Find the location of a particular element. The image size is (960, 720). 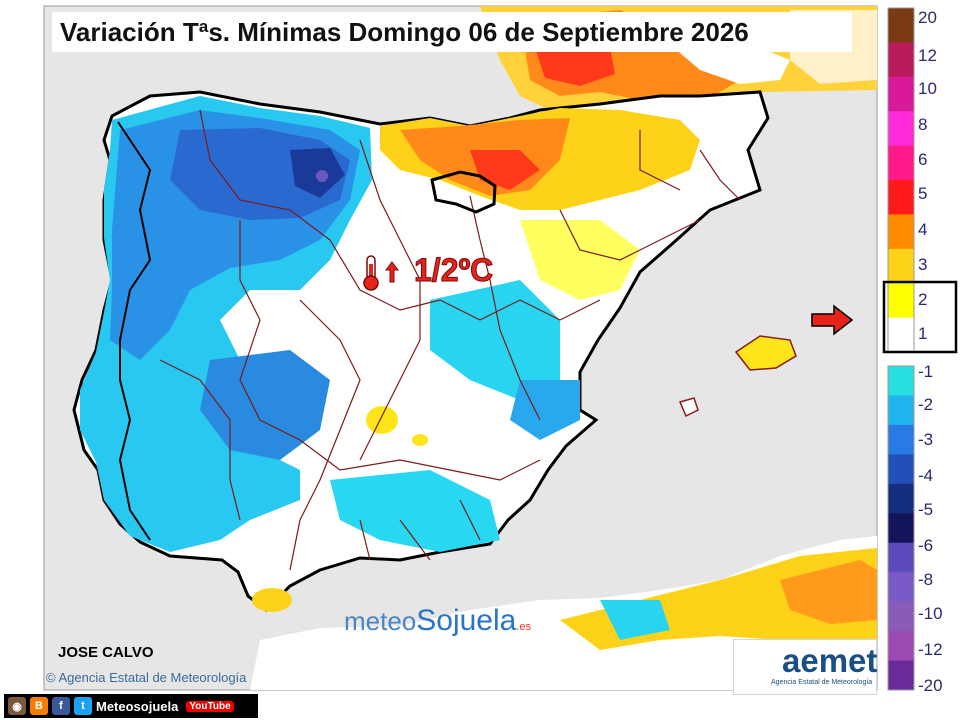

author-name: JOSE CALVO is located at coordinates (106, 652).